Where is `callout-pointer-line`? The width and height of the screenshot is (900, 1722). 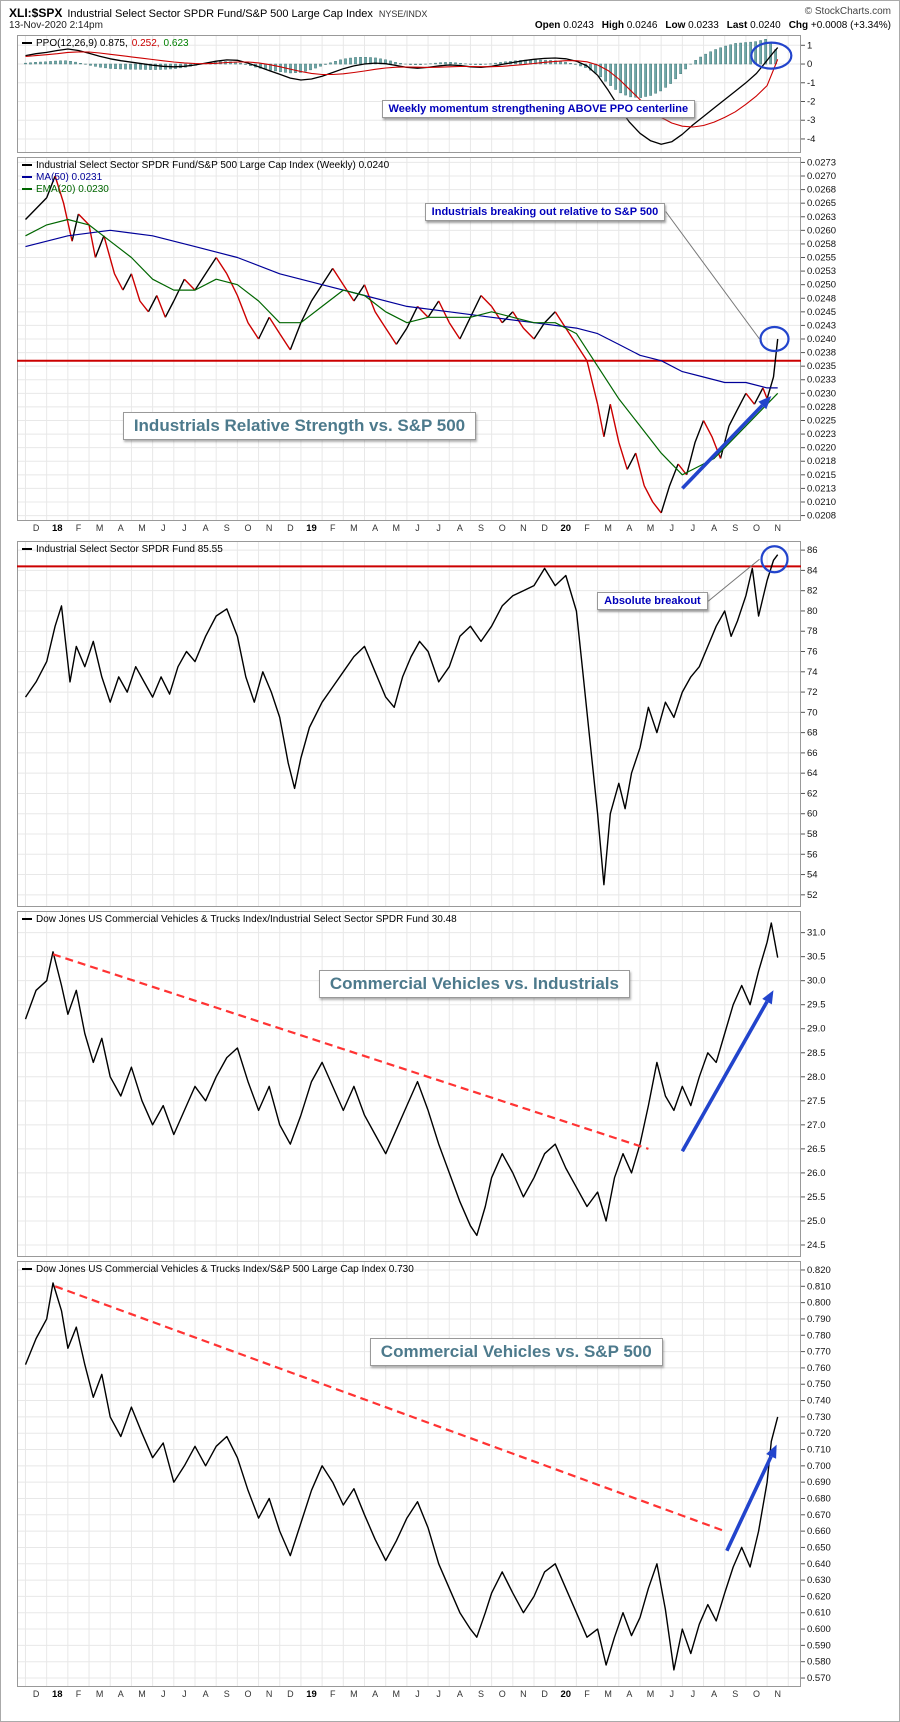 callout-pointer-line is located at coordinates (712, 275).